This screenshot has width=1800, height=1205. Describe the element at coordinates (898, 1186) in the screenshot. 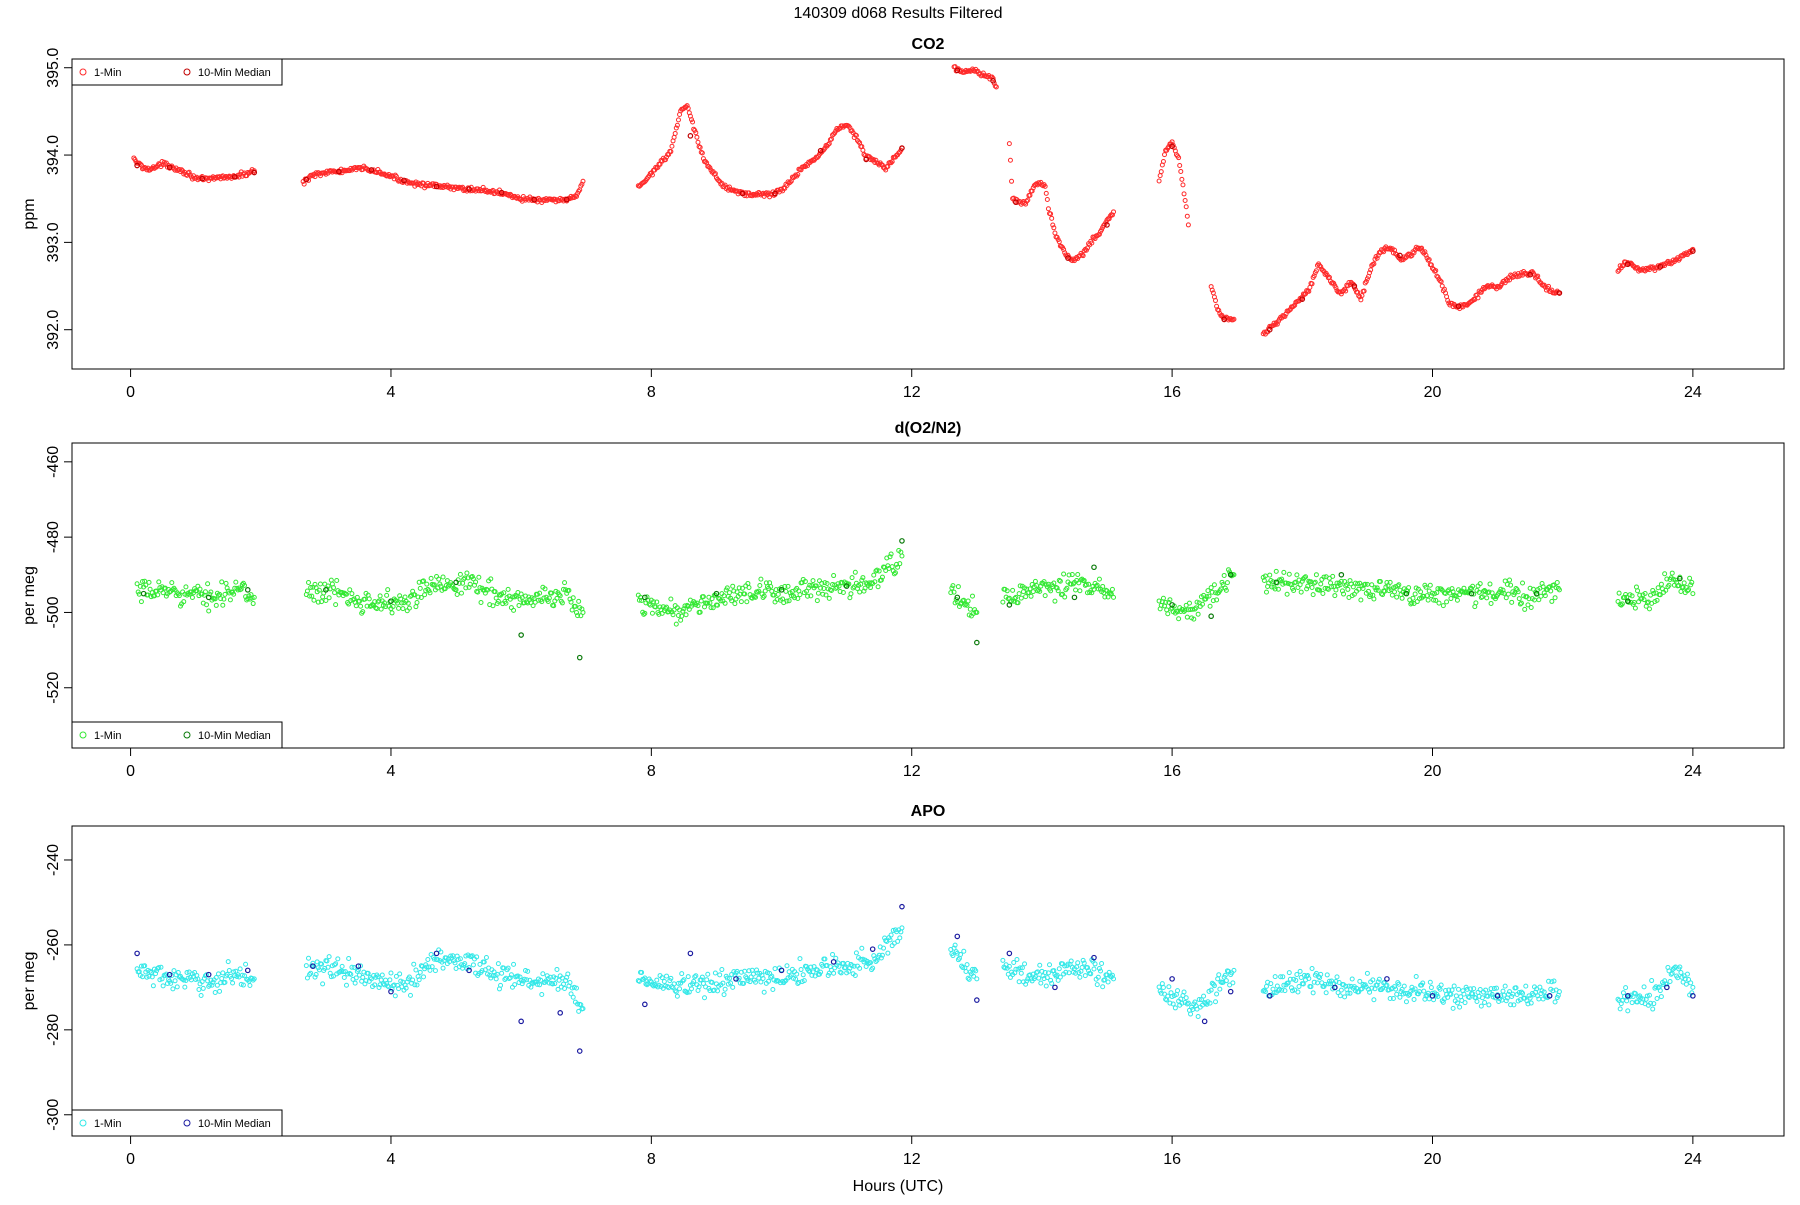

I see `x-axis-label: Hours (UTC)` at that location.